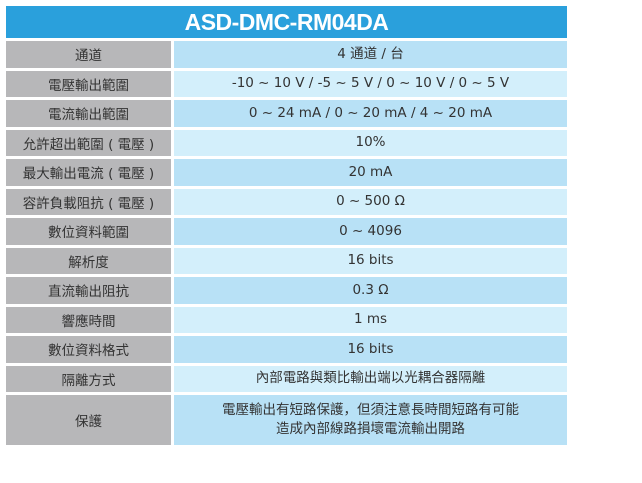  Describe the element at coordinates (88, 172) in the screenshot. I see `spec-label: 最大輸出電流 ( 電壓 )` at that location.